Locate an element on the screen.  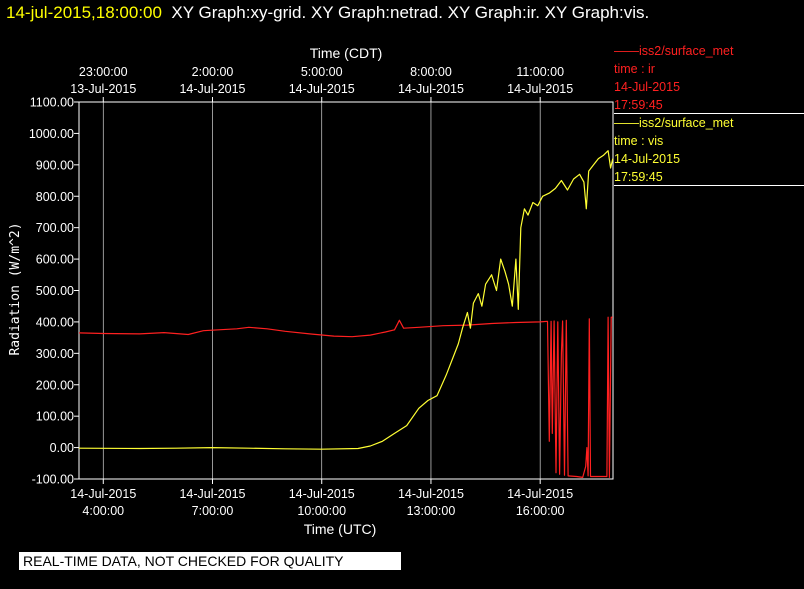
y-tick-label: 1100.00 is located at coordinates (52, 103).